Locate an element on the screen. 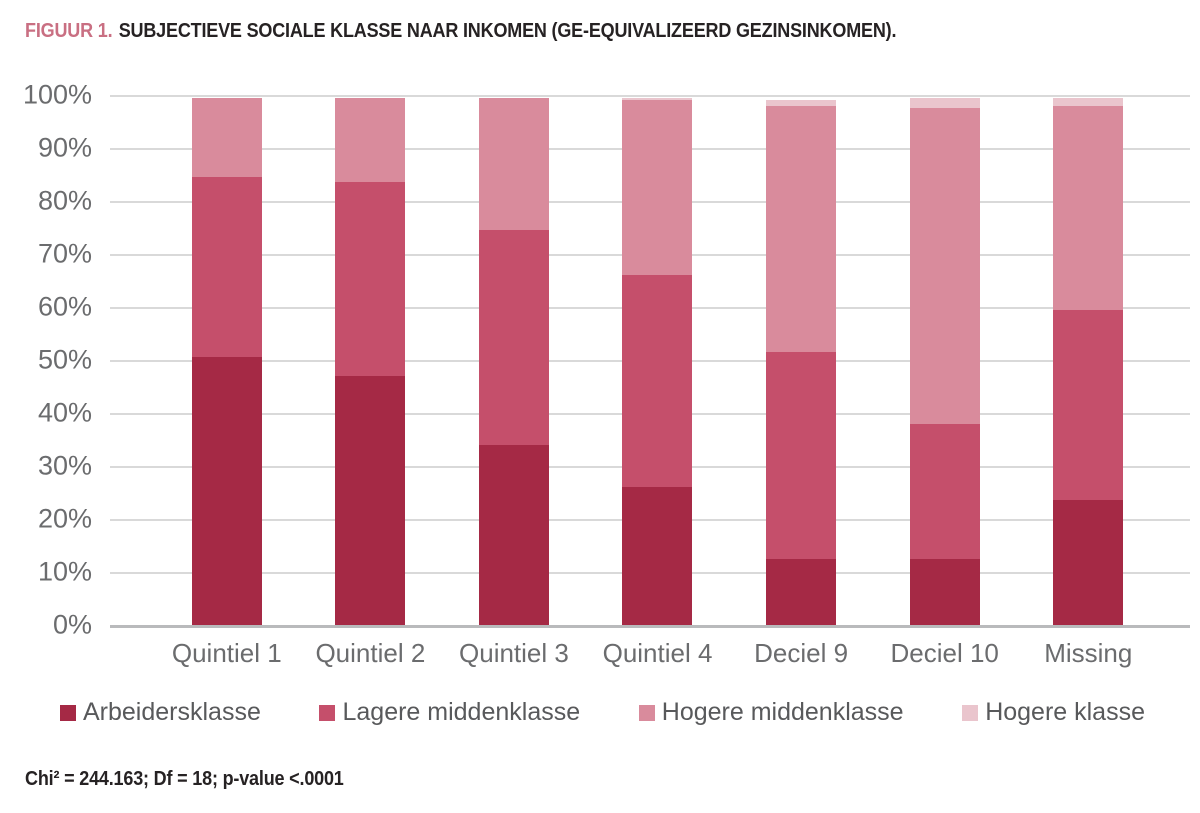 The image size is (1200, 813). legend-label: Arbeidersklasse is located at coordinates (172, 712).